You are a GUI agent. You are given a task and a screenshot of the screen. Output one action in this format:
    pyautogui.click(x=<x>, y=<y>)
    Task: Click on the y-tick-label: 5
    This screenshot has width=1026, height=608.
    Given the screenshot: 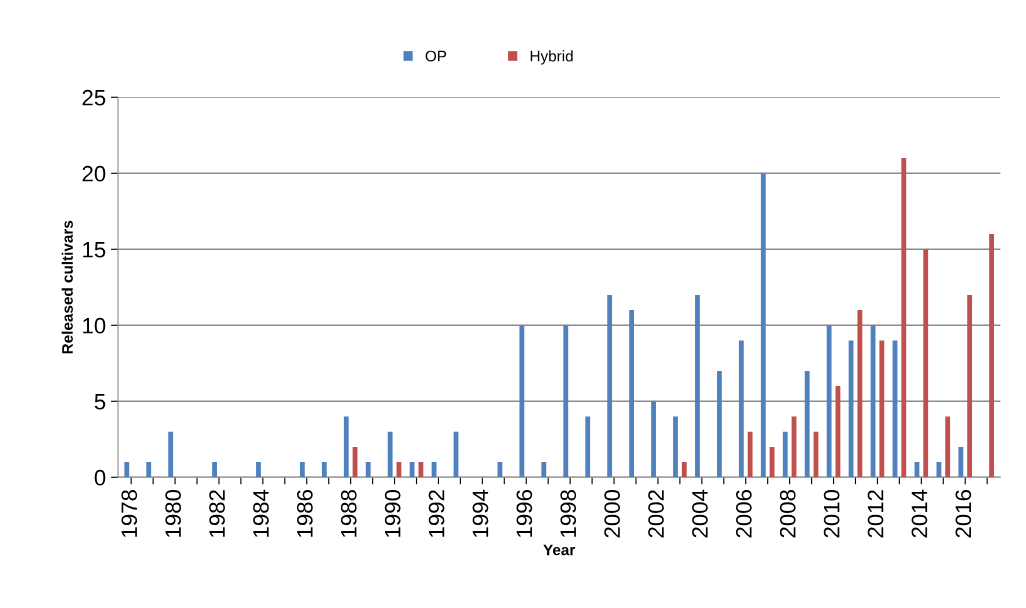 What is the action you would take?
    pyautogui.click(x=100, y=402)
    